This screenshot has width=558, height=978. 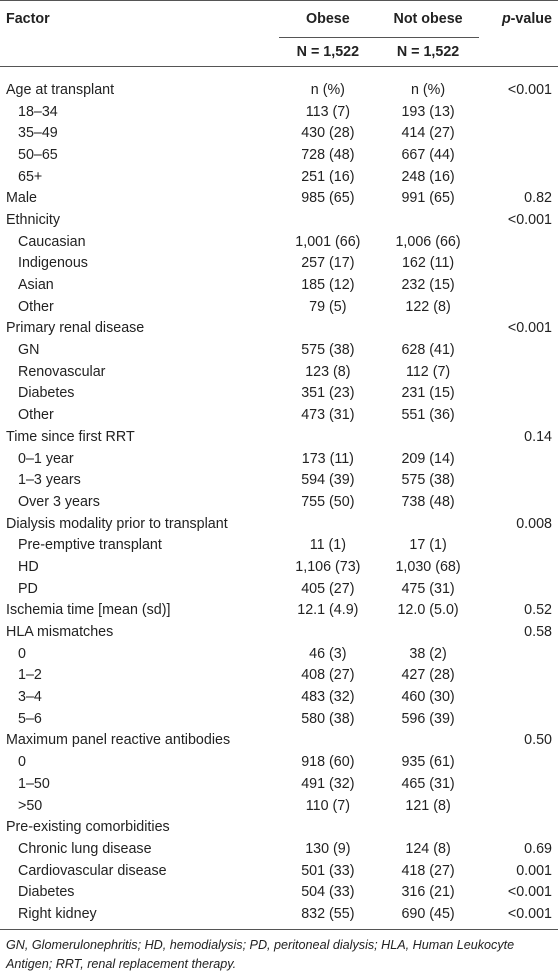 I want to click on factor-cell: Other, so click(x=36, y=306).